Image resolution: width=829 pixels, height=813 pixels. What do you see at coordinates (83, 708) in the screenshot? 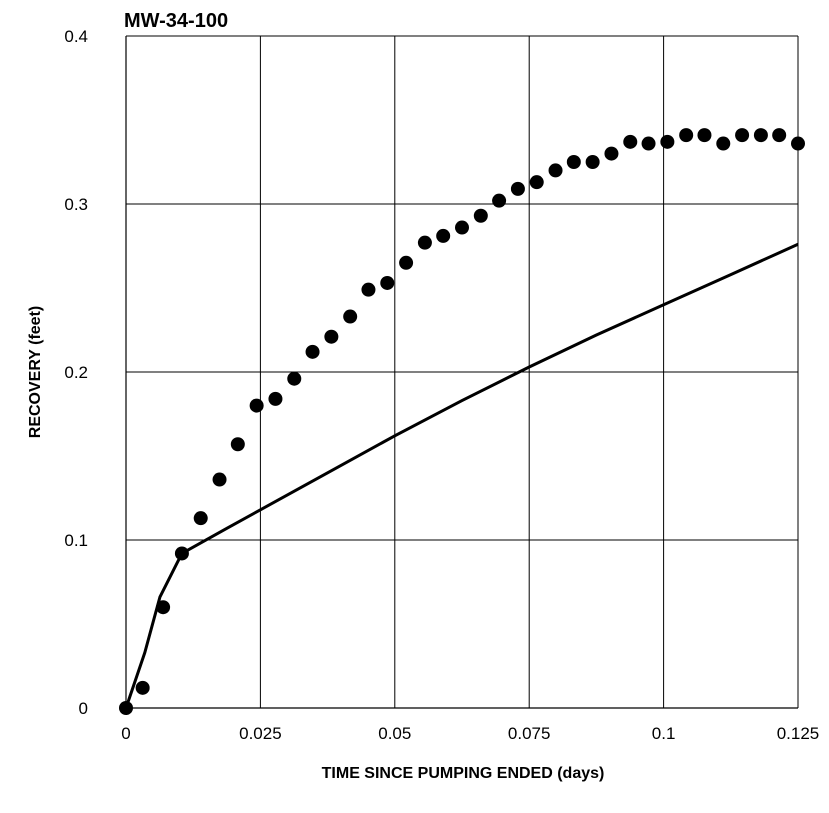
I see `y-tick-label: 0` at bounding box center [83, 708].